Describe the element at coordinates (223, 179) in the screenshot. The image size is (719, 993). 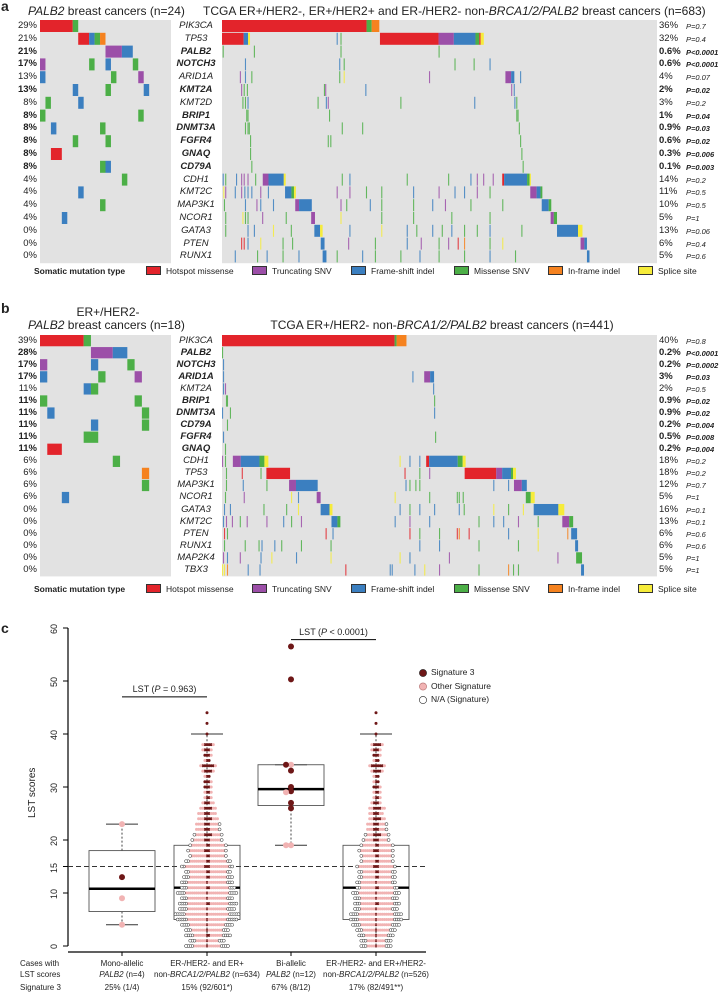
I see `mutation-tick-cdh1` at that location.